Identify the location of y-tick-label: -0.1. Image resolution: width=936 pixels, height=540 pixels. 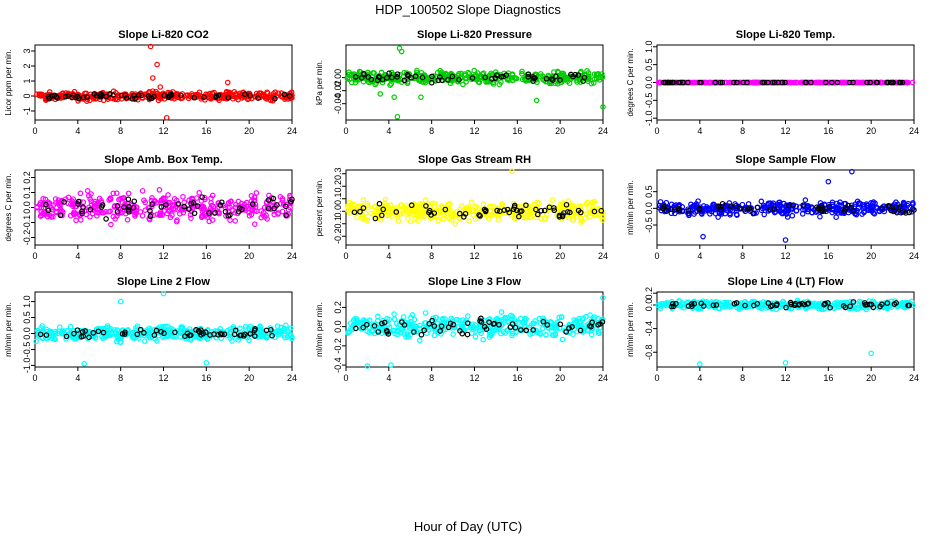
(338, 224).